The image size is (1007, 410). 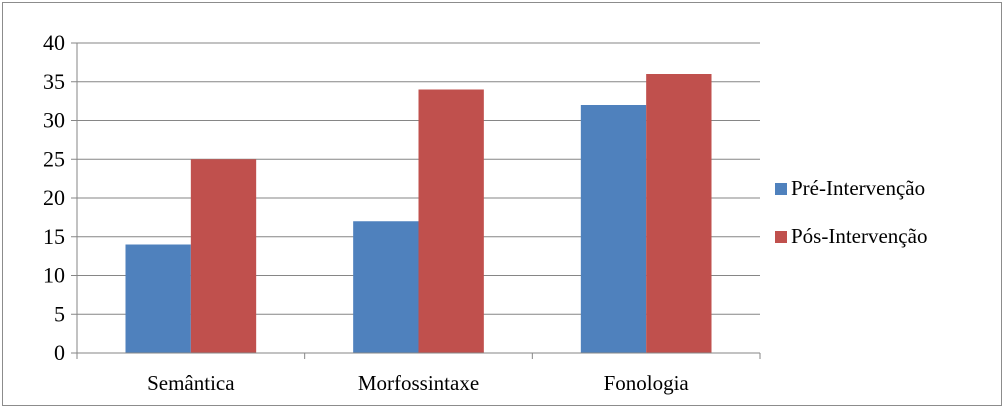 What do you see at coordinates (54, 158) in the screenshot?
I see `y-tick-label: 25` at bounding box center [54, 158].